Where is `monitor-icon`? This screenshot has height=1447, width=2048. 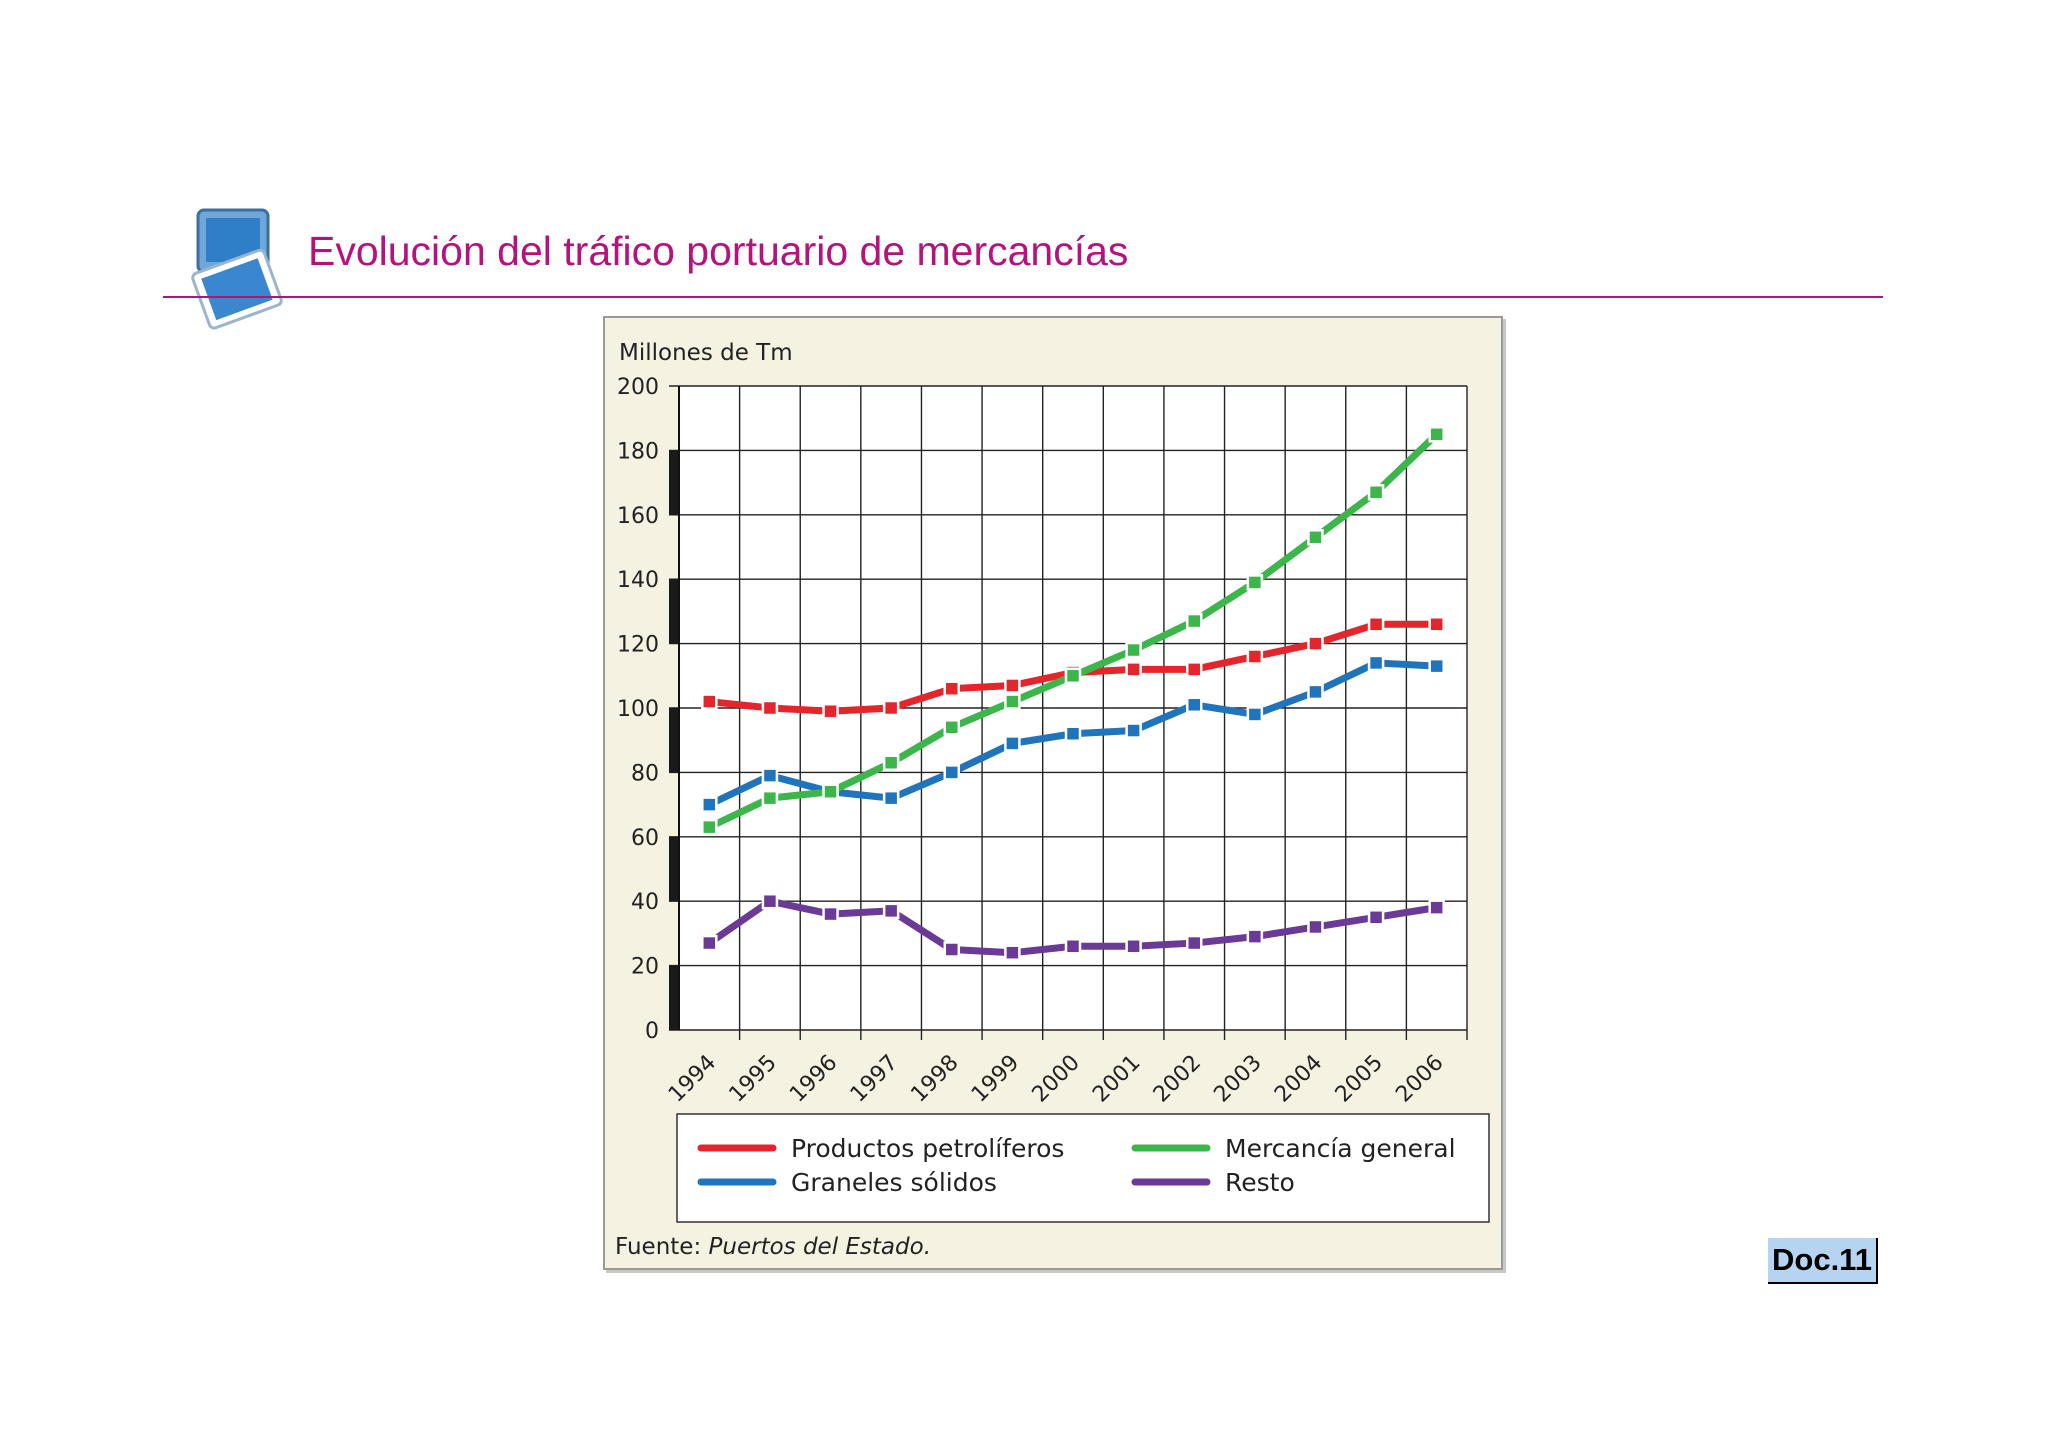 monitor-icon is located at coordinates (237, 269).